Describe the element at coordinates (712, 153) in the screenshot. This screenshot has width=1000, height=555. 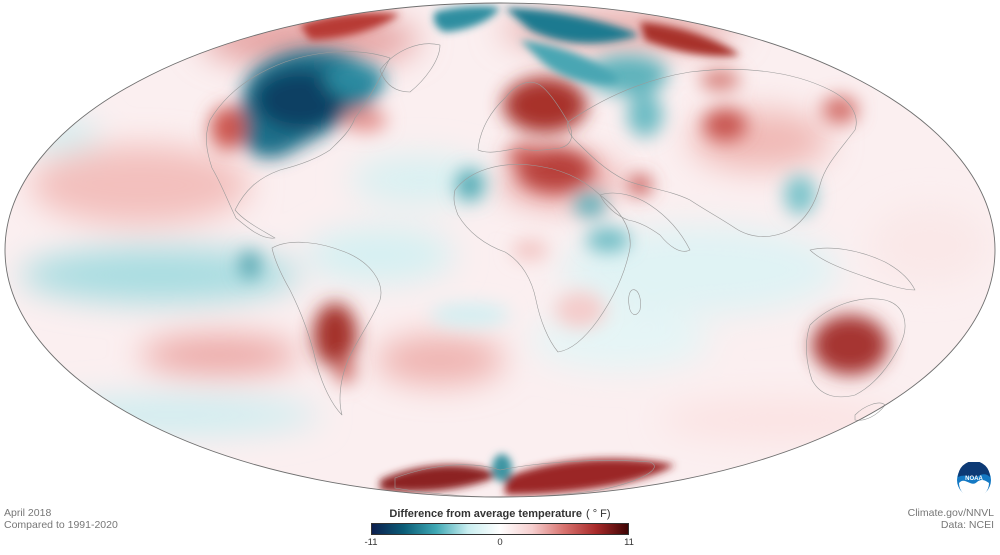
I see `coastline-asia` at that location.